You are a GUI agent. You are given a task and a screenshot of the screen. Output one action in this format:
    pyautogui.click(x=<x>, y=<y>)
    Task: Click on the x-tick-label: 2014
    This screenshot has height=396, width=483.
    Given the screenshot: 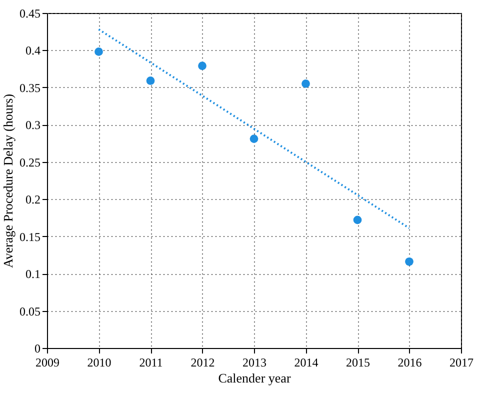 What is the action you would take?
    pyautogui.click(x=306, y=363)
    